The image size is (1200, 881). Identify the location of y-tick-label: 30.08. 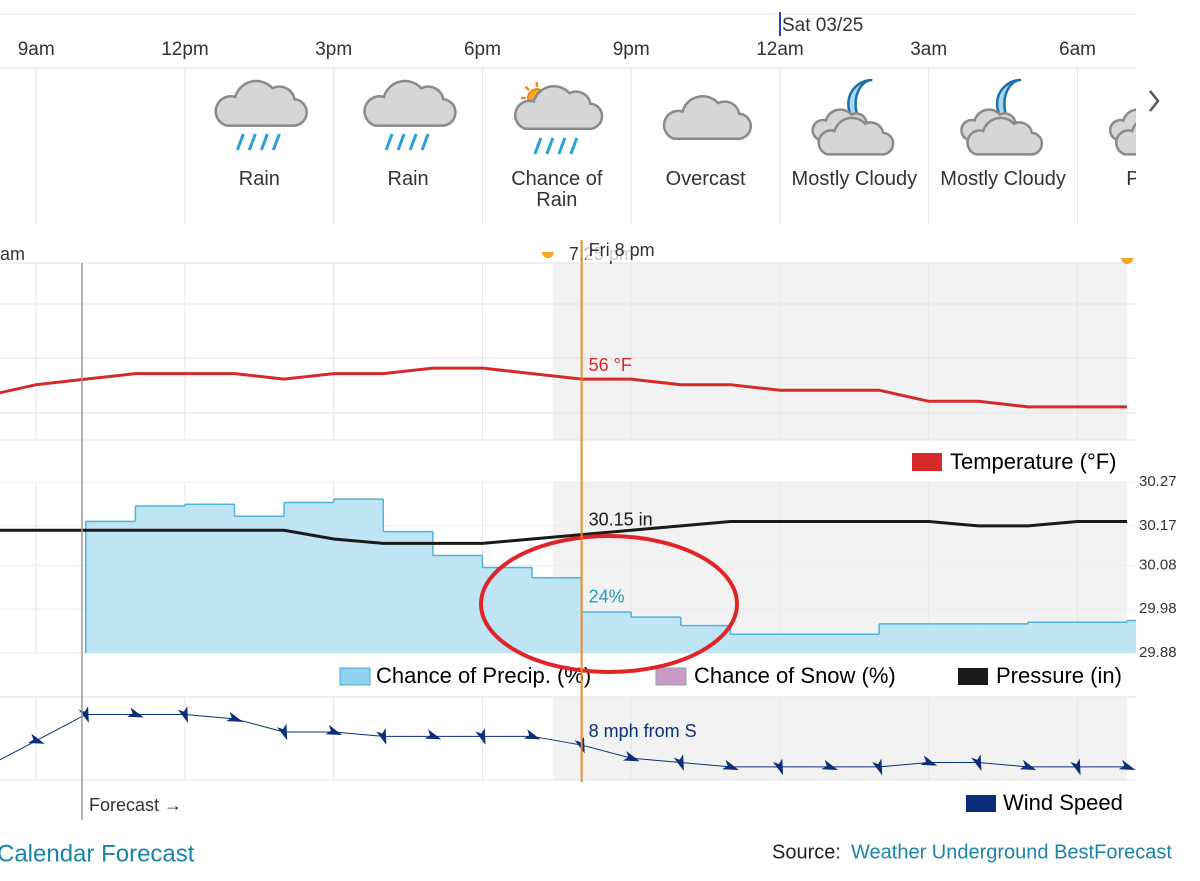
(1158, 564).